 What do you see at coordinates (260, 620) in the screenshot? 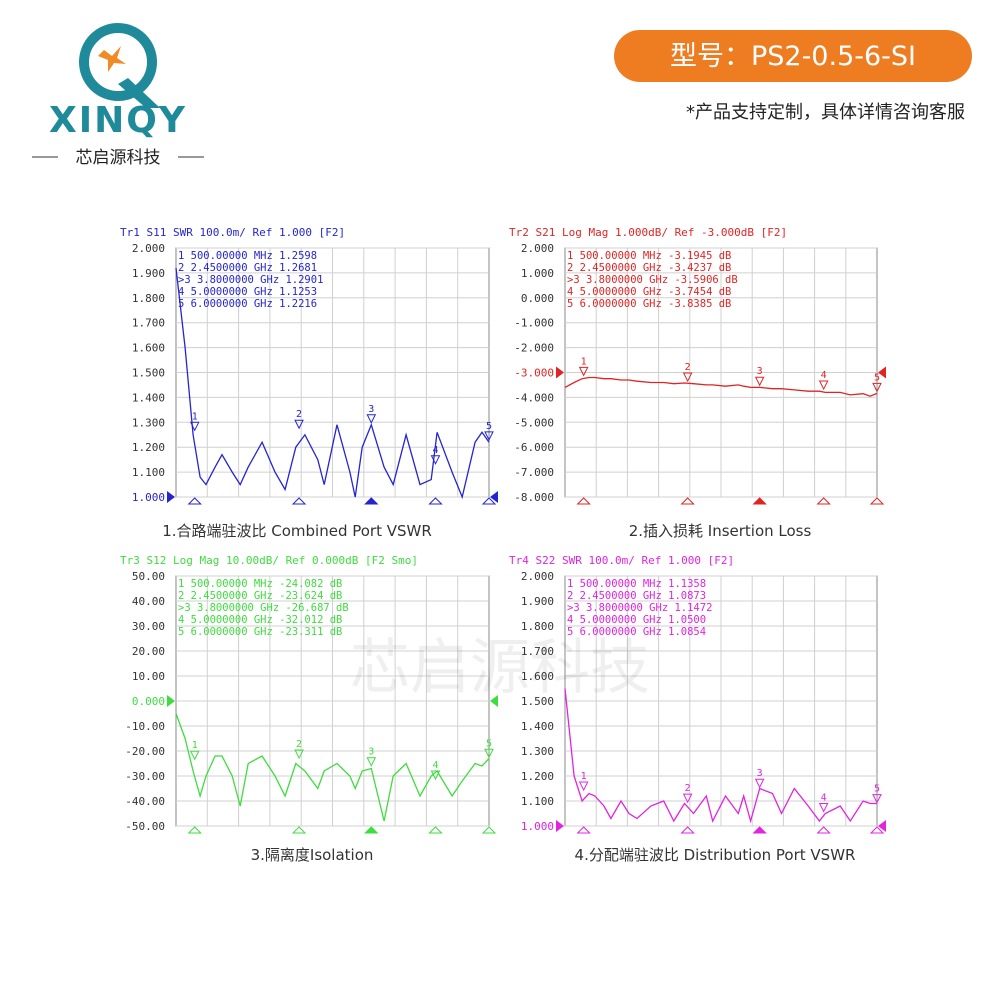
I see `marker-row: 4 5.0000000 GHz -32.012 dB` at bounding box center [260, 620].